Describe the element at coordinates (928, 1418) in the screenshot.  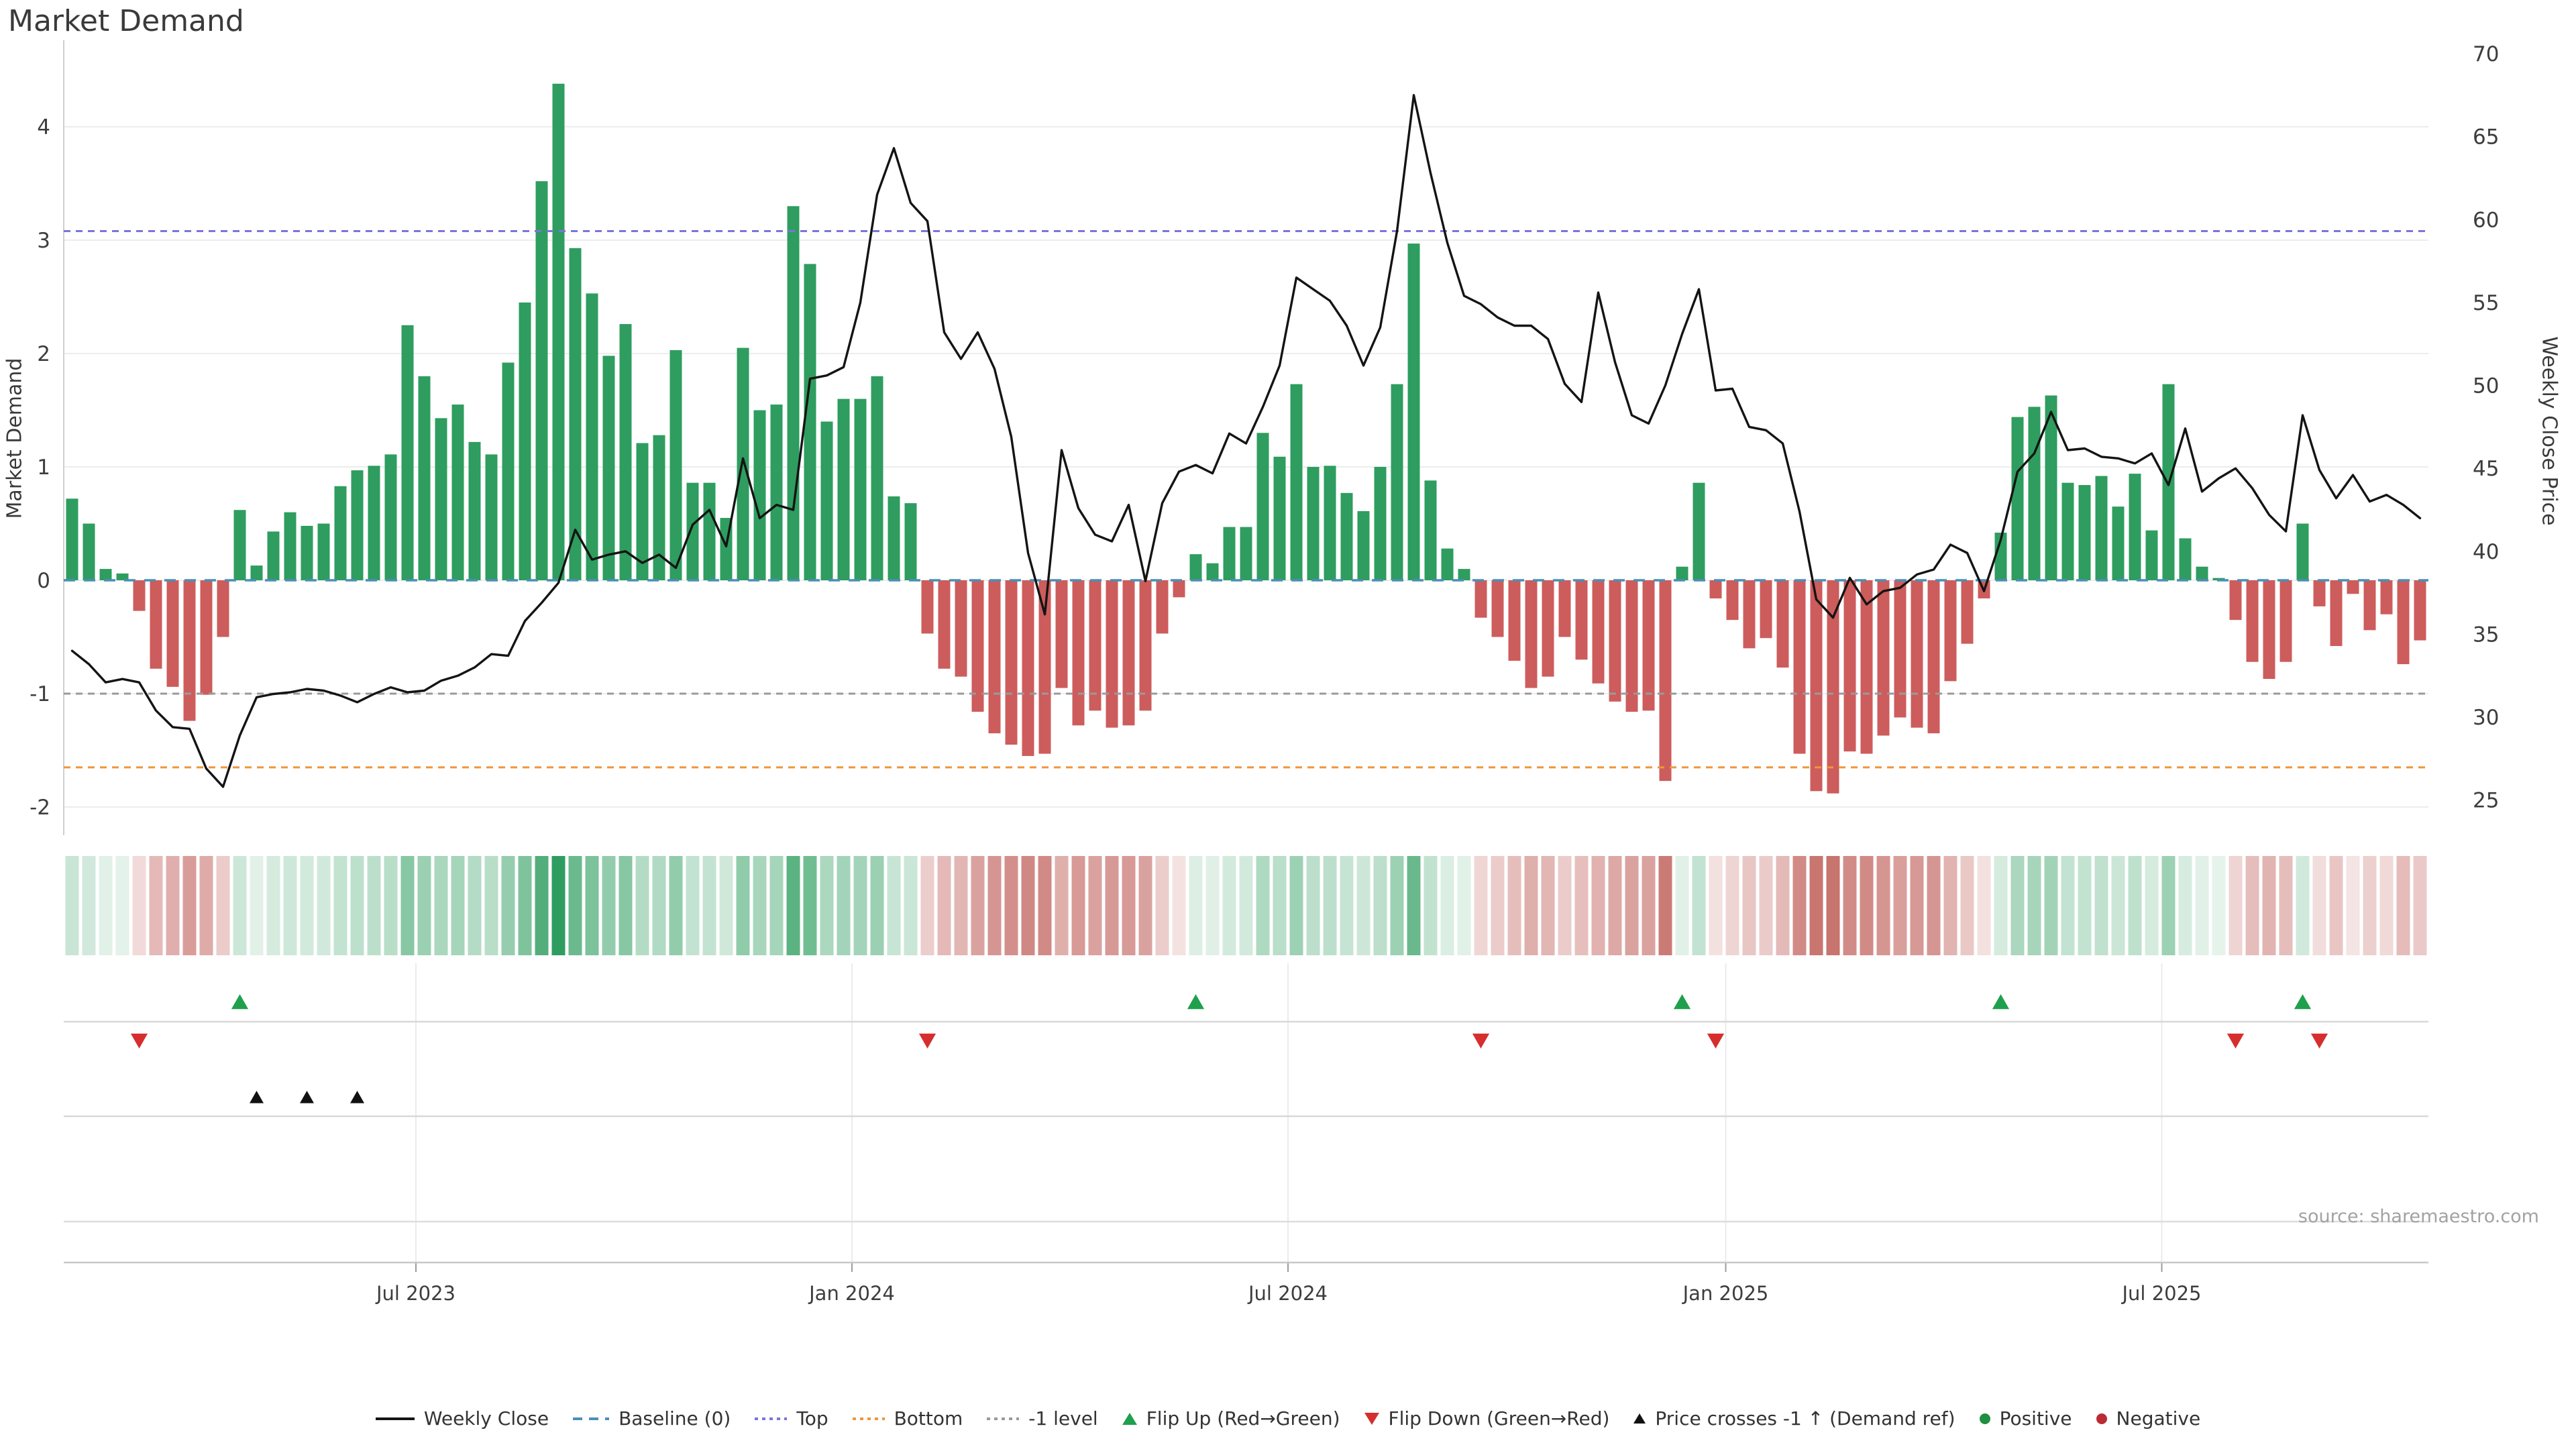
I see `legend-label: Bottom` at that location.